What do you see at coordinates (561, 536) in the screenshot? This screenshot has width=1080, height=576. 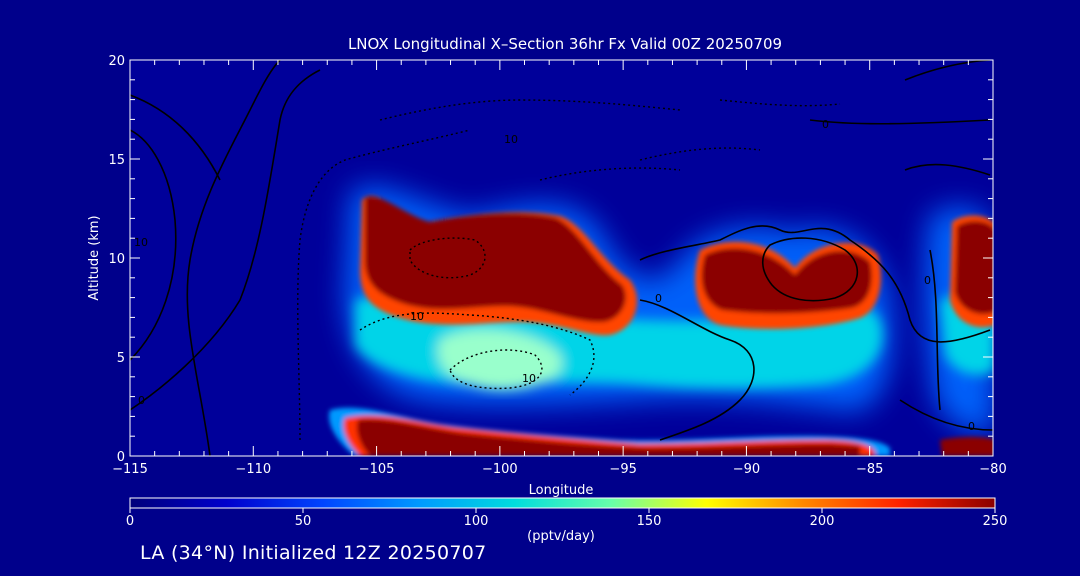 I see `colorbar-units: (pptv/day)` at bounding box center [561, 536].